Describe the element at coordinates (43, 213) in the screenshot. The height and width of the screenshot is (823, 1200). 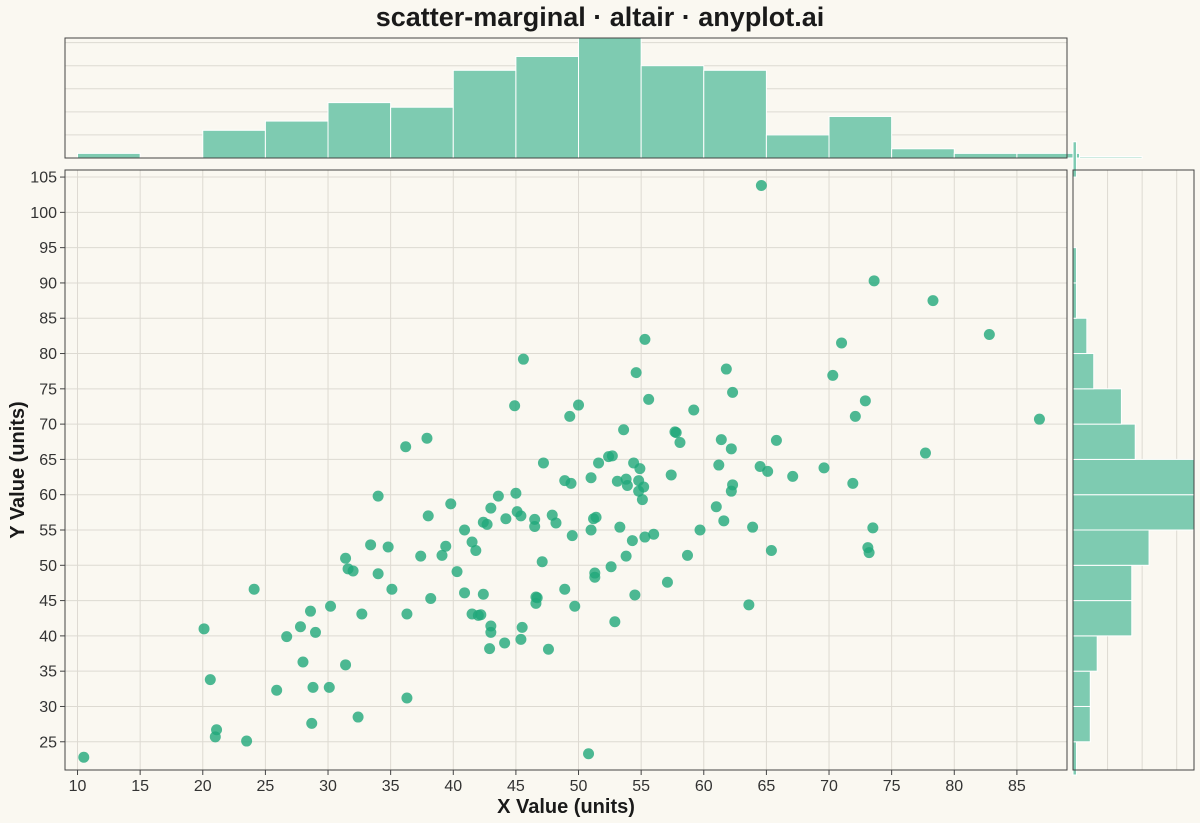
I see `y-tick-label: 100` at that location.